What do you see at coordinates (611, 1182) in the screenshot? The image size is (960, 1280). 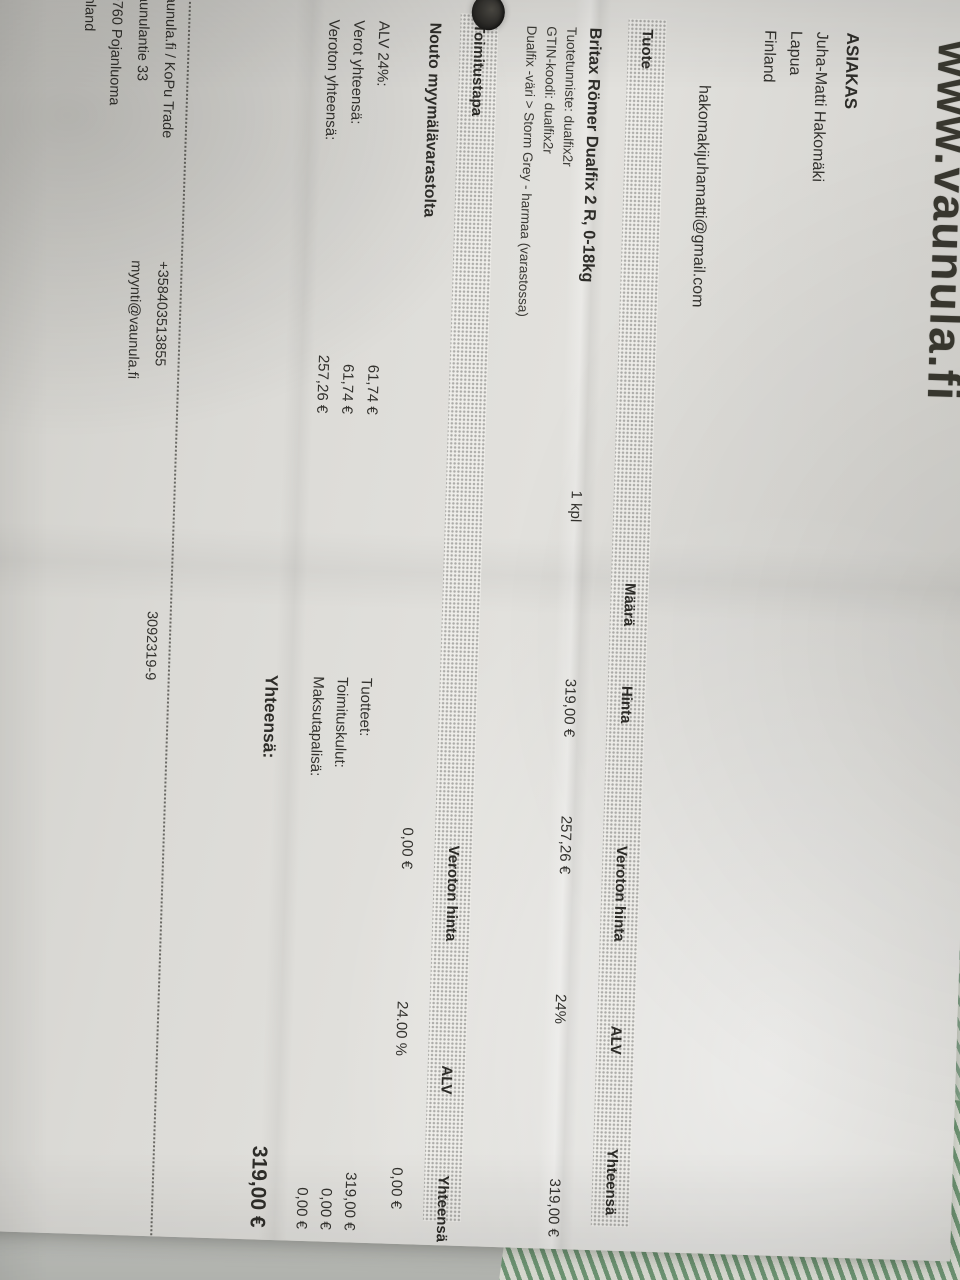 I see `col-header-yhteensa: Yhteensä` at bounding box center [611, 1182].